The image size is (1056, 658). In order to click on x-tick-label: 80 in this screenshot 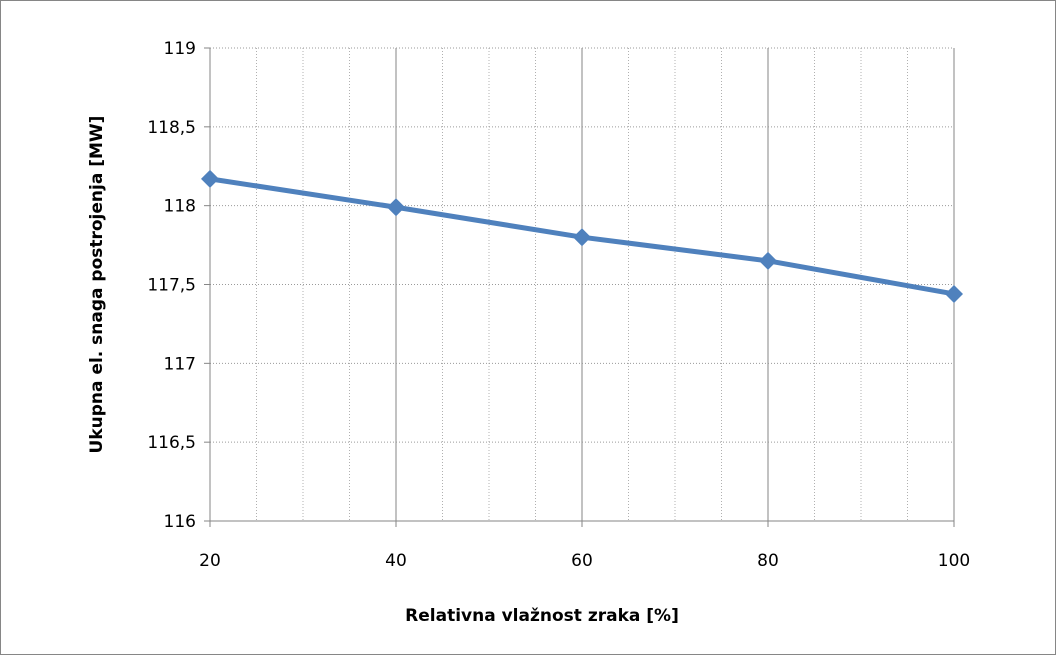, I will do `click(768, 561)`.